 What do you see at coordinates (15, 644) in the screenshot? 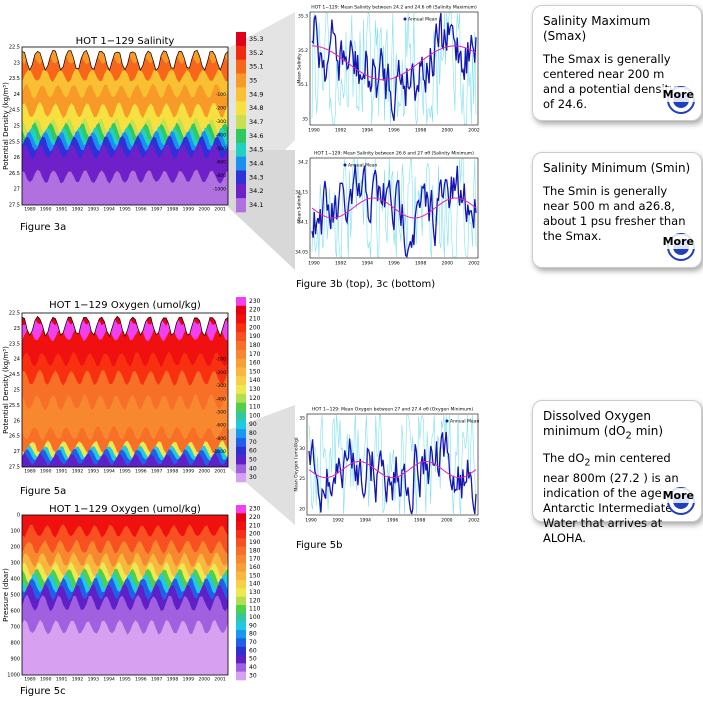
I see `y-tick-label: 800` at bounding box center [15, 644].